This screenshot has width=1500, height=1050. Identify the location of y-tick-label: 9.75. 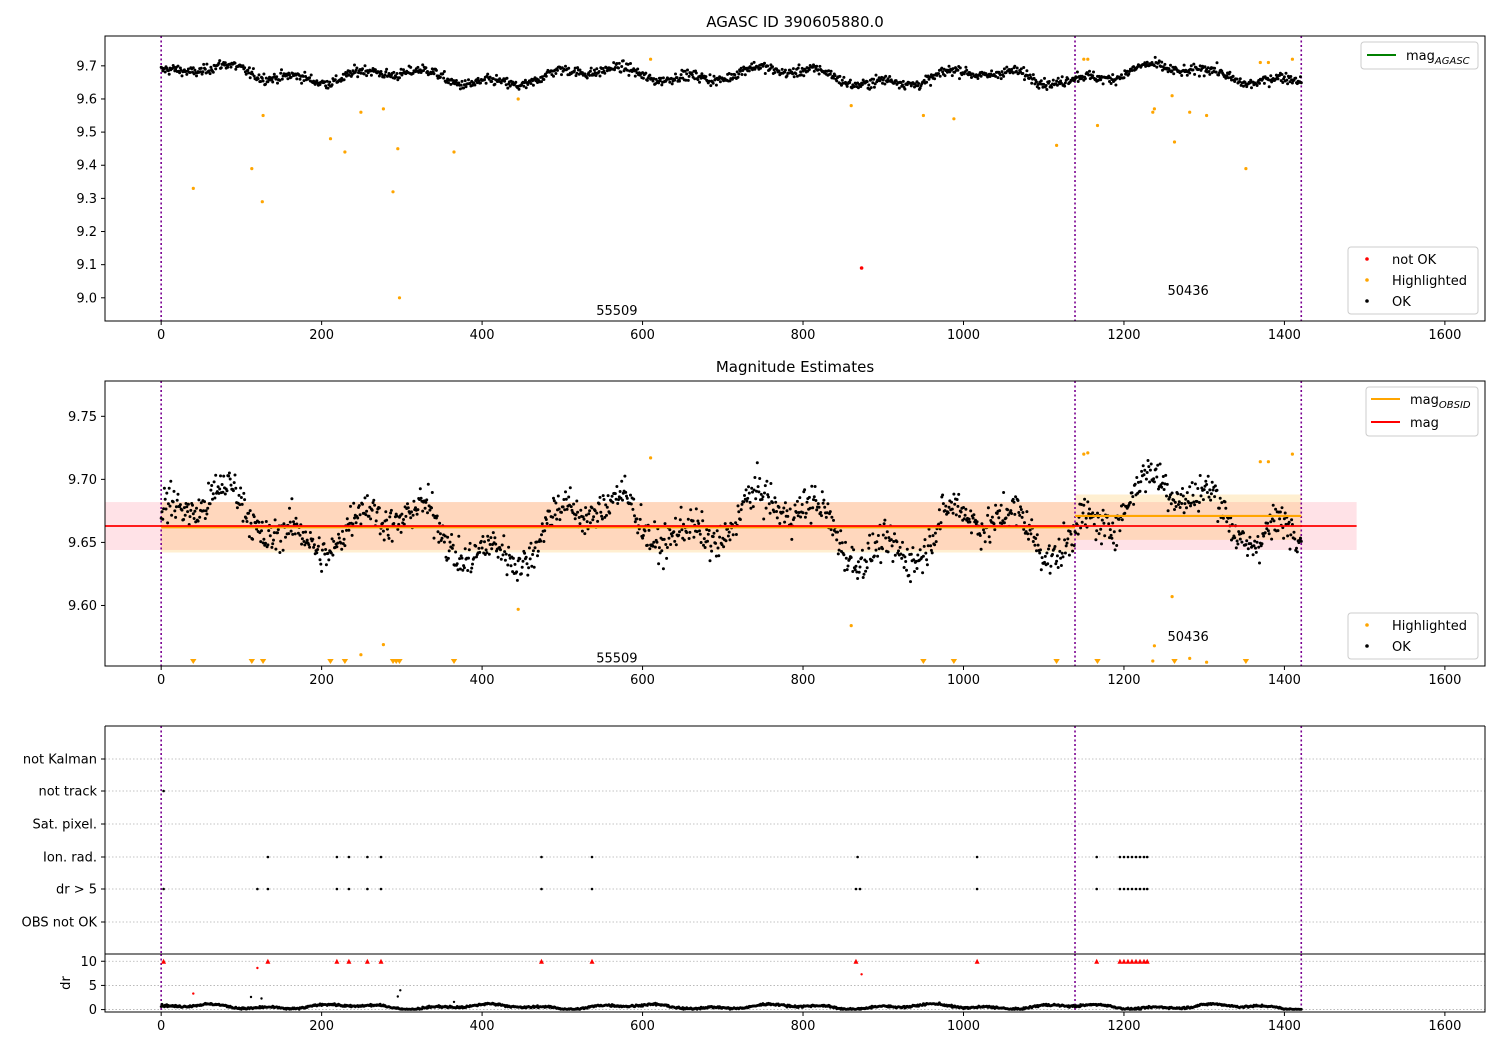
(82, 417).